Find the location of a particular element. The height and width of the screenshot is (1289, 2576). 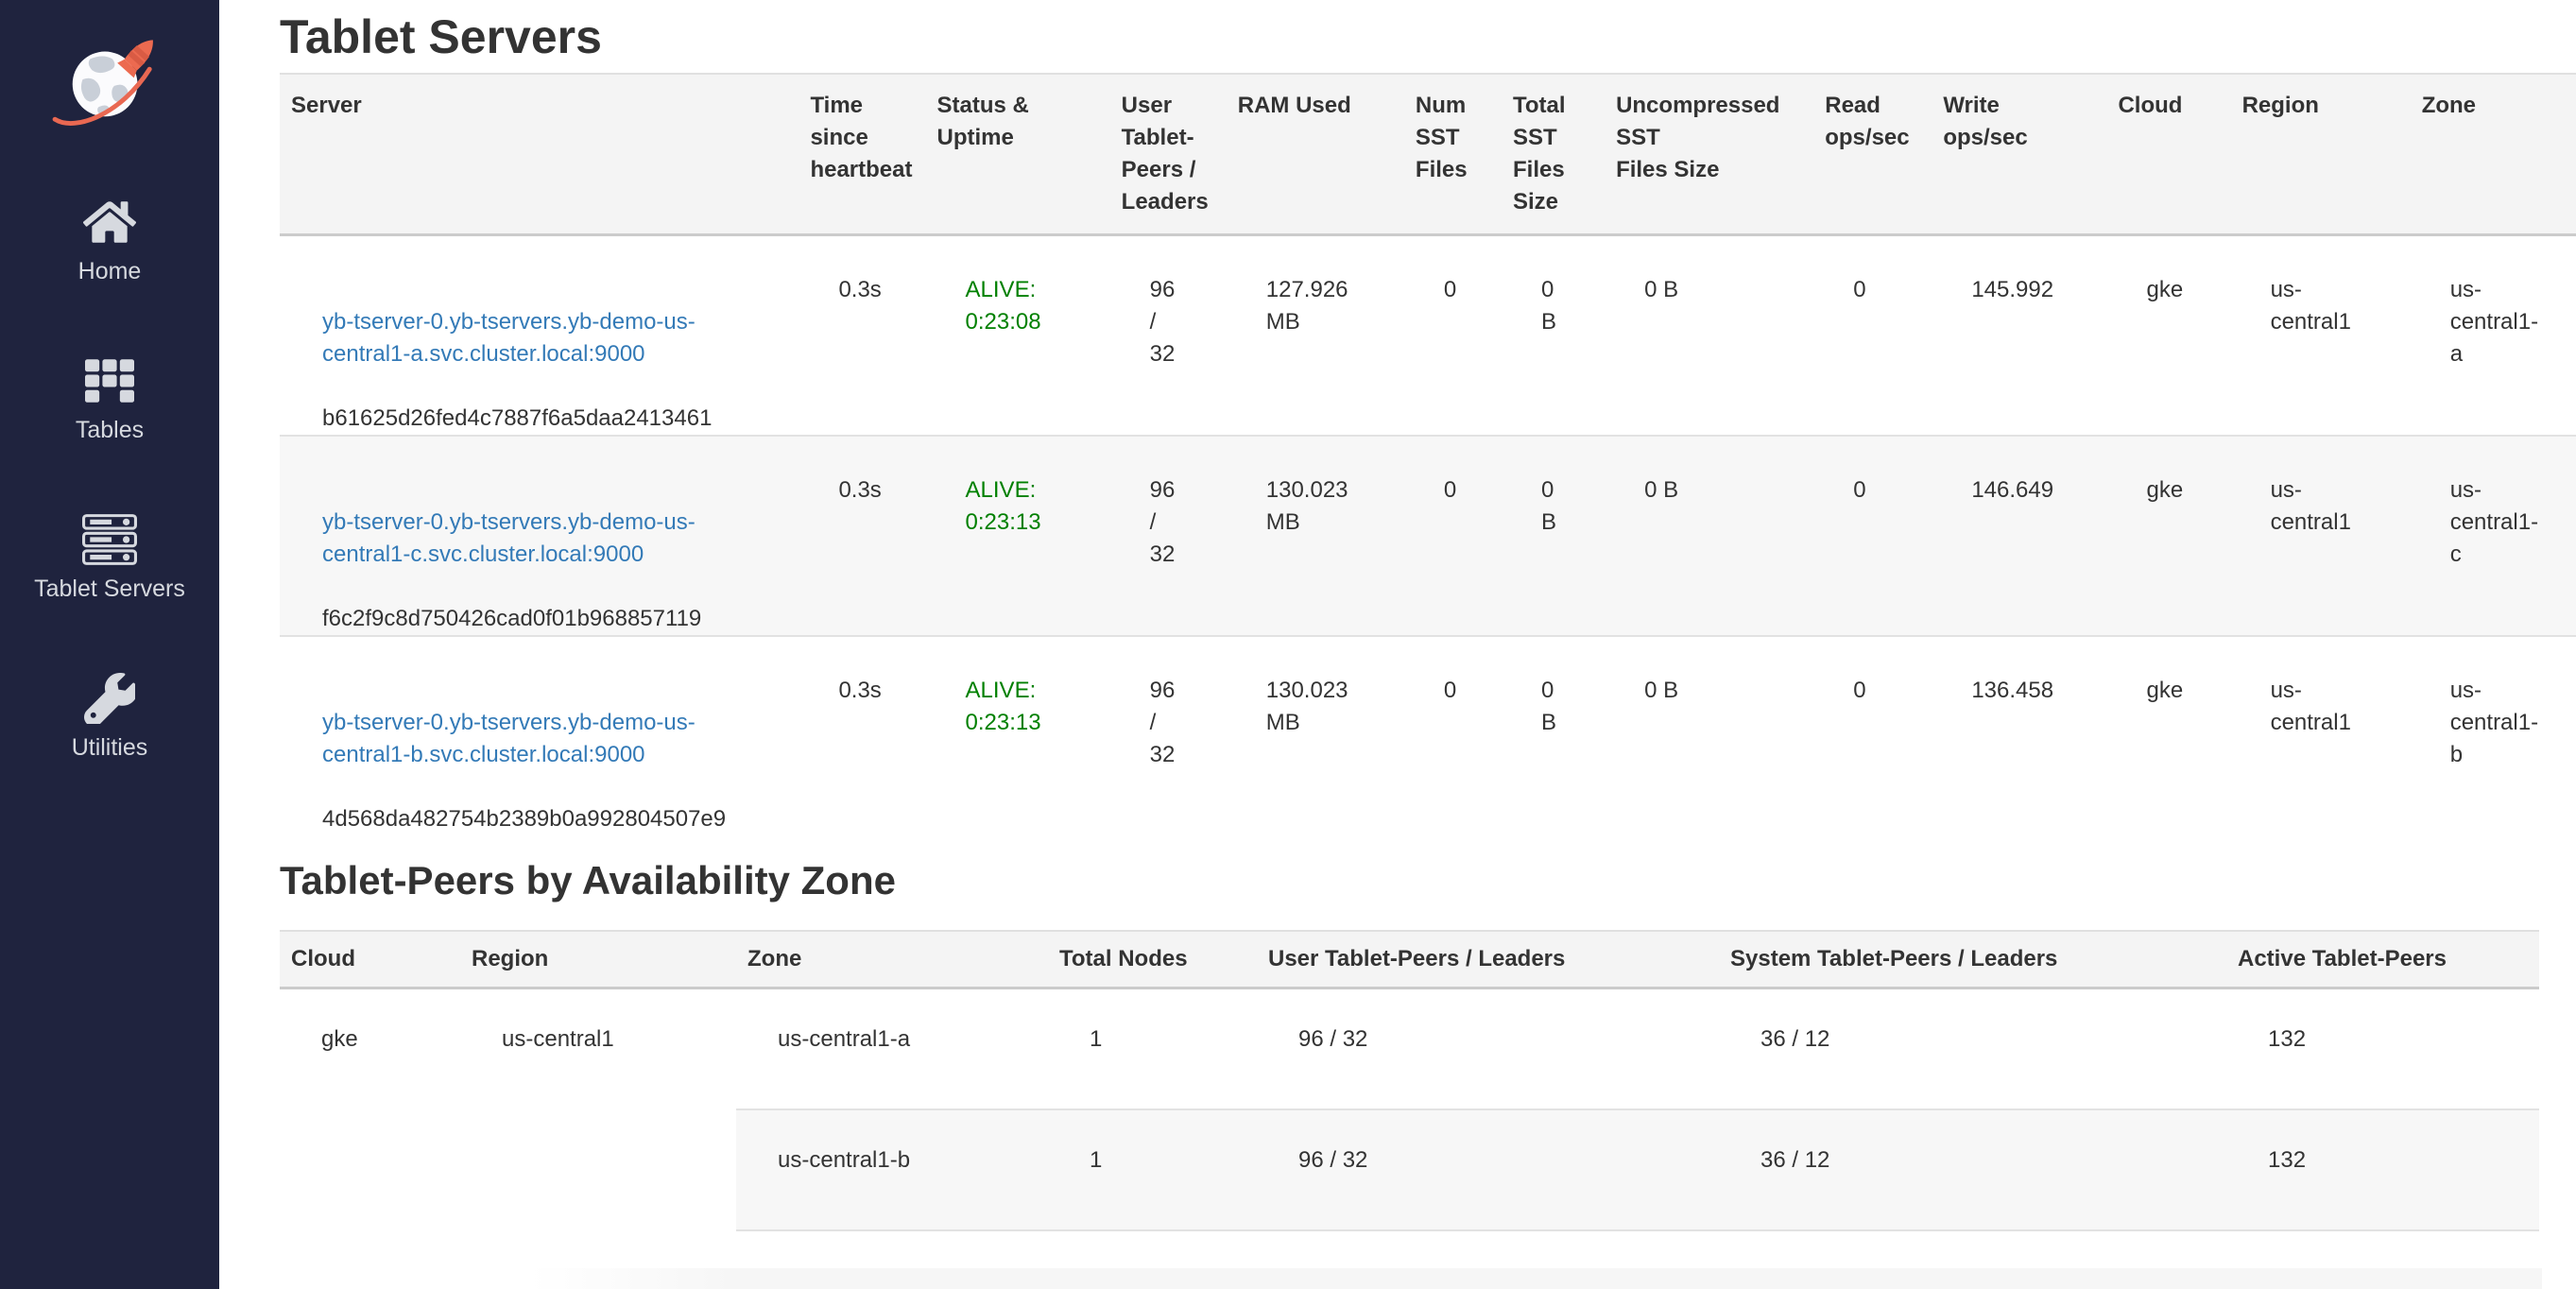

sidebar-item-tables: Tables is located at coordinates (110, 398).